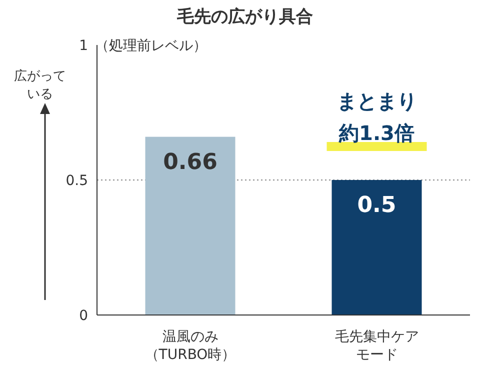 This screenshot has width=490, height=368. What do you see at coordinates (40, 85) in the screenshot?
I see `y-axis-title: 広がっている` at bounding box center [40, 85].